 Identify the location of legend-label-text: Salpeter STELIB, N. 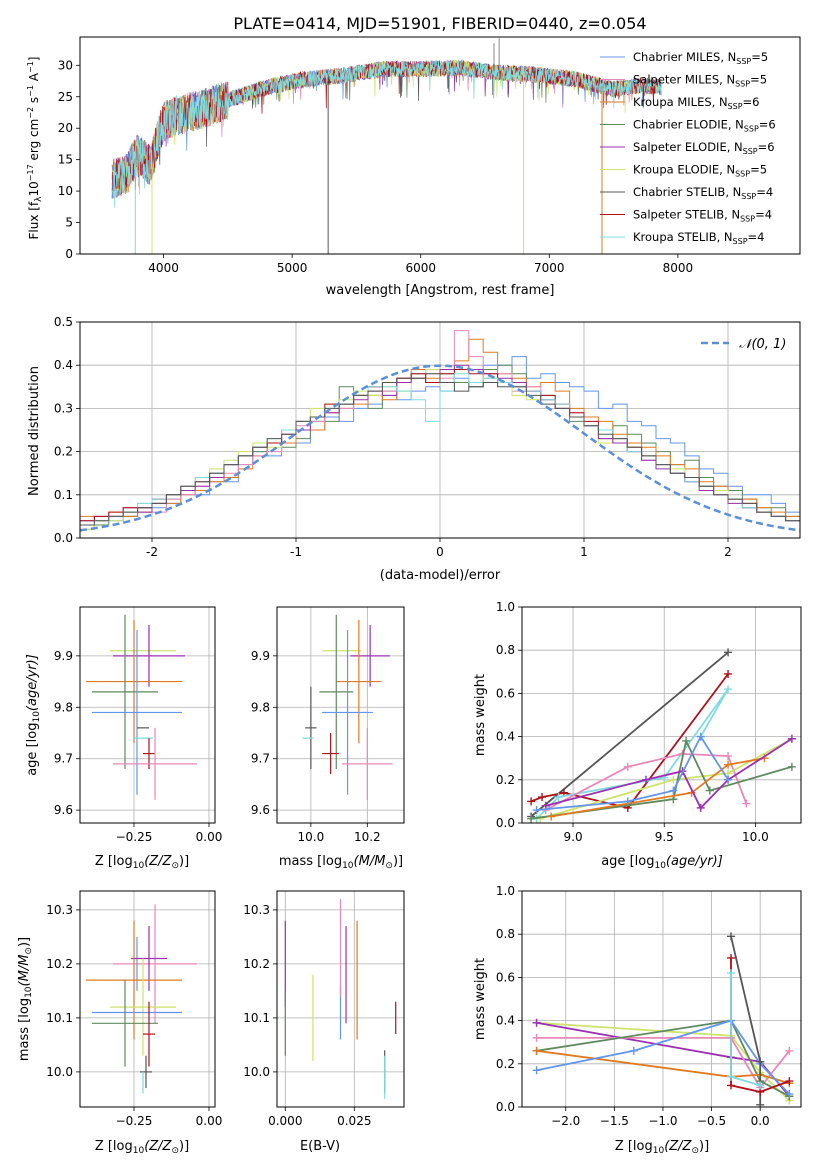
(686, 215).